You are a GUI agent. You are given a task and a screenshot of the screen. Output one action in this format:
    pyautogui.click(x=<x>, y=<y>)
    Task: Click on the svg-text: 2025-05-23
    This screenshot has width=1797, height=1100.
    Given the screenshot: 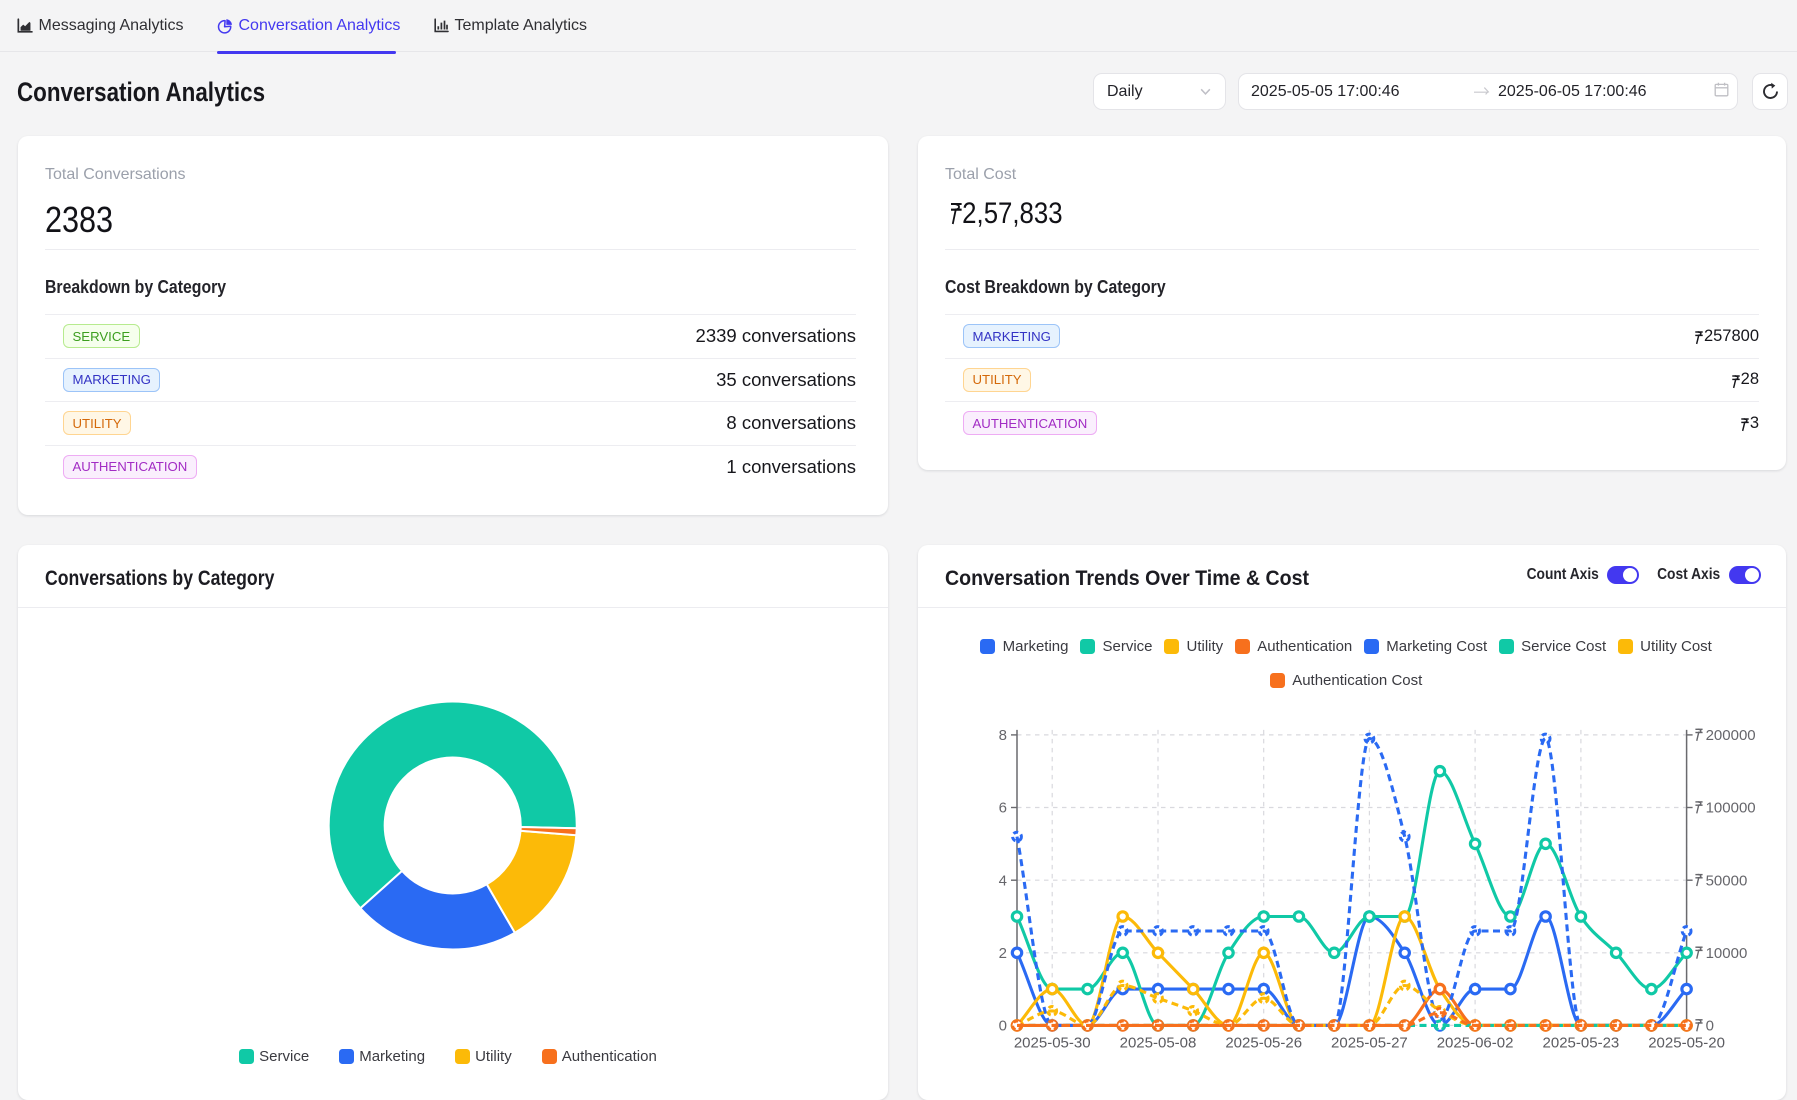 What is the action you would take?
    pyautogui.click(x=1581, y=1043)
    